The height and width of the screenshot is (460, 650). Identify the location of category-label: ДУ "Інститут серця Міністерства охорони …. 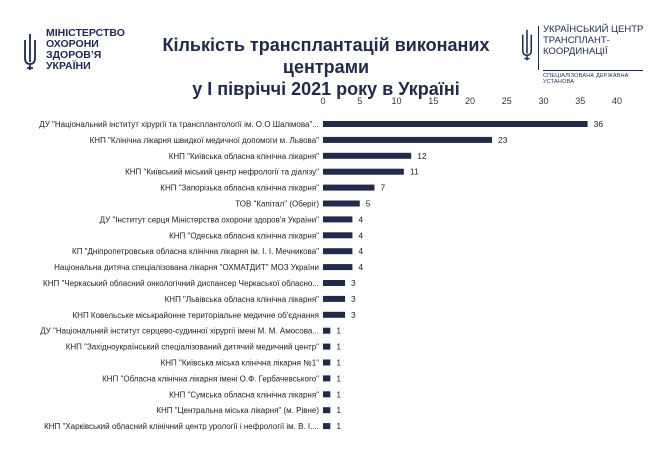
(210, 219).